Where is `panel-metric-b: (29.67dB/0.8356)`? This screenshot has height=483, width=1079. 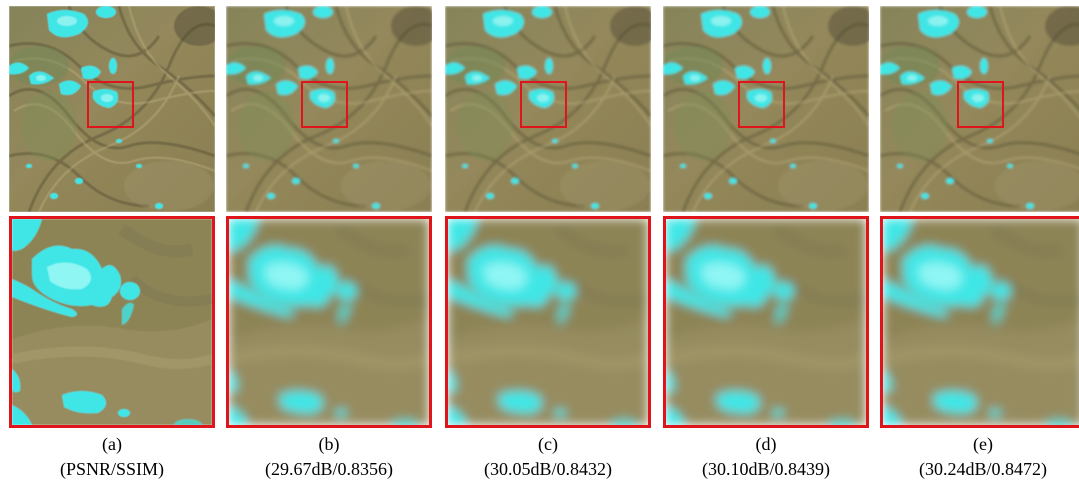
panel-metric-b: (29.67dB/0.8356) is located at coordinates (329, 469).